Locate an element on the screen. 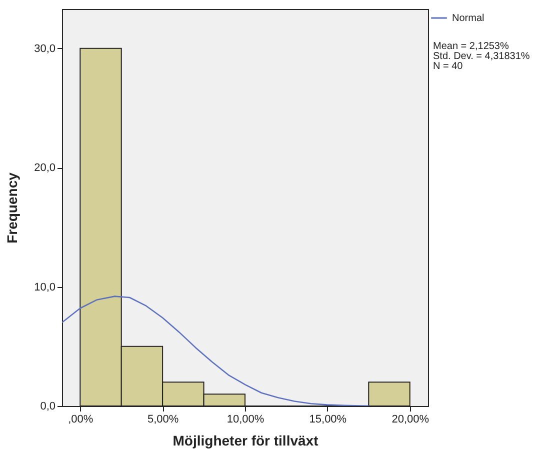 This screenshot has width=536, height=449. x-tick-label: 15,00% is located at coordinates (328, 420).